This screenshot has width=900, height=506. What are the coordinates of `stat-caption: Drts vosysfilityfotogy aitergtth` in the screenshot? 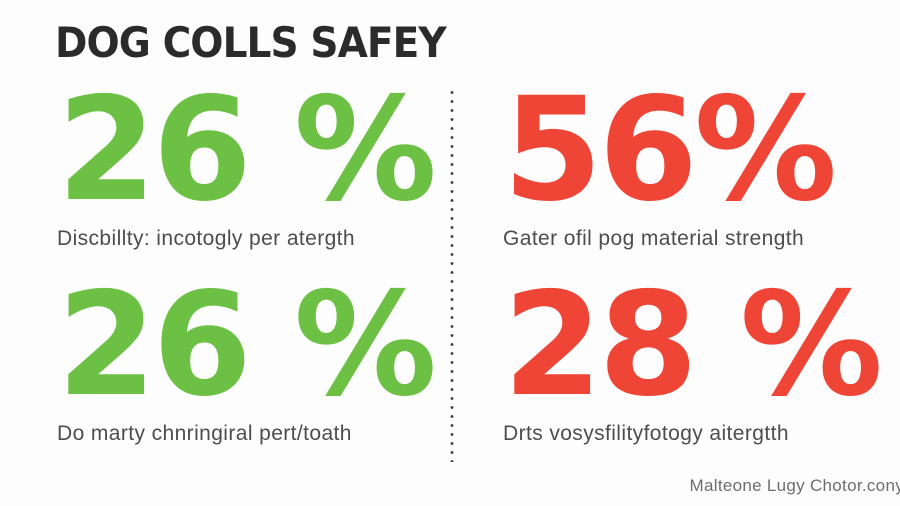 It's located at (646, 433).